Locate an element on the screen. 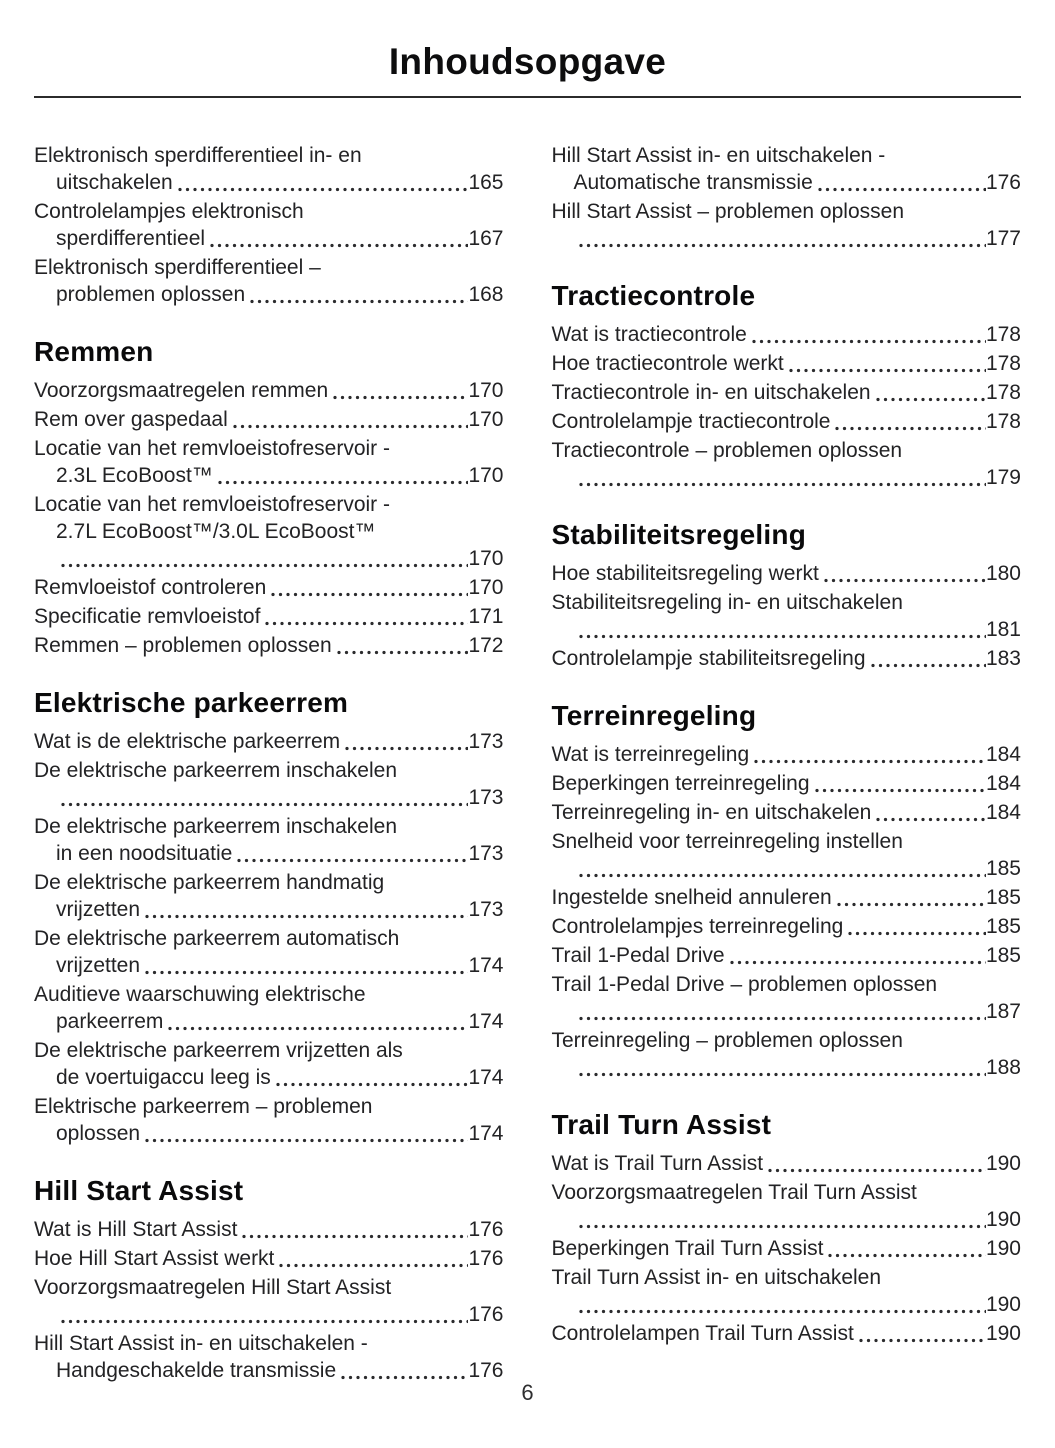 The height and width of the screenshot is (1448, 1055). toc-page-number: 188 is located at coordinates (1003, 1067).